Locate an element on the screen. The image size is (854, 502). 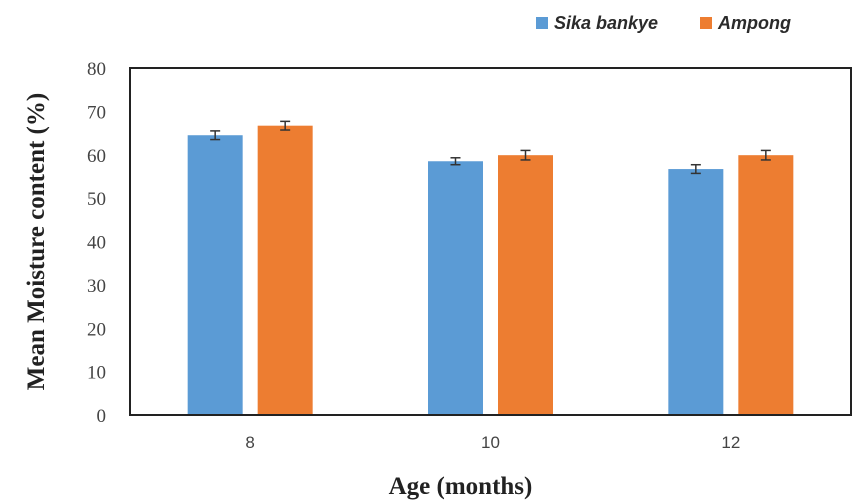
x-tick-label: 12 is located at coordinates (730, 442).